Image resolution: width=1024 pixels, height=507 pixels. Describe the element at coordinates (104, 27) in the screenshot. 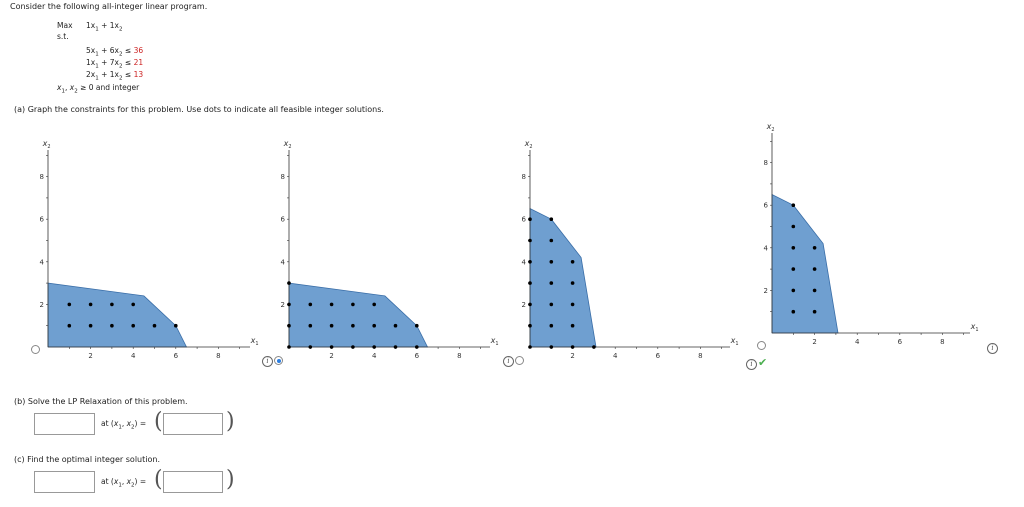

I see `objective: 1x1 + 1x2` at that location.